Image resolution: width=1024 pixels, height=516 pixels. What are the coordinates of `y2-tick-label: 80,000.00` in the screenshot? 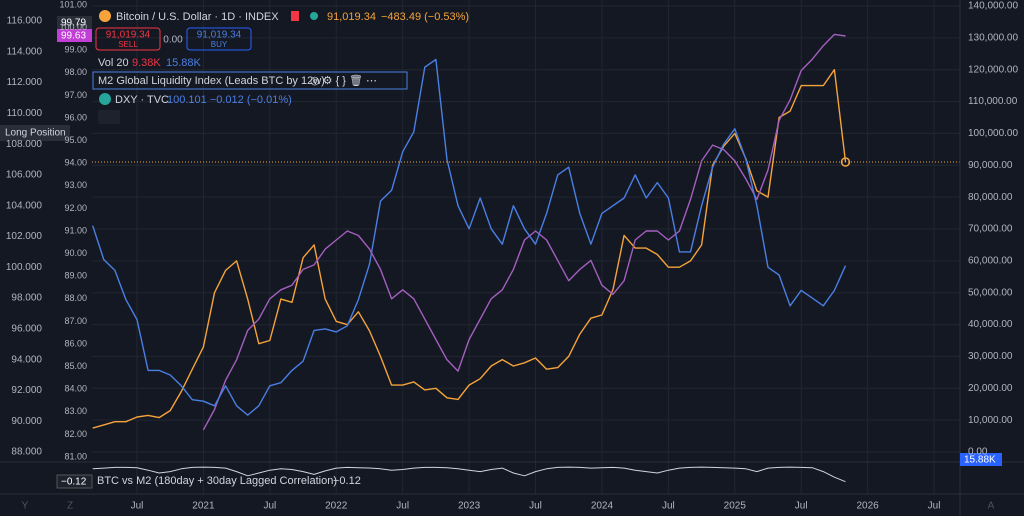 It's located at (990, 197).